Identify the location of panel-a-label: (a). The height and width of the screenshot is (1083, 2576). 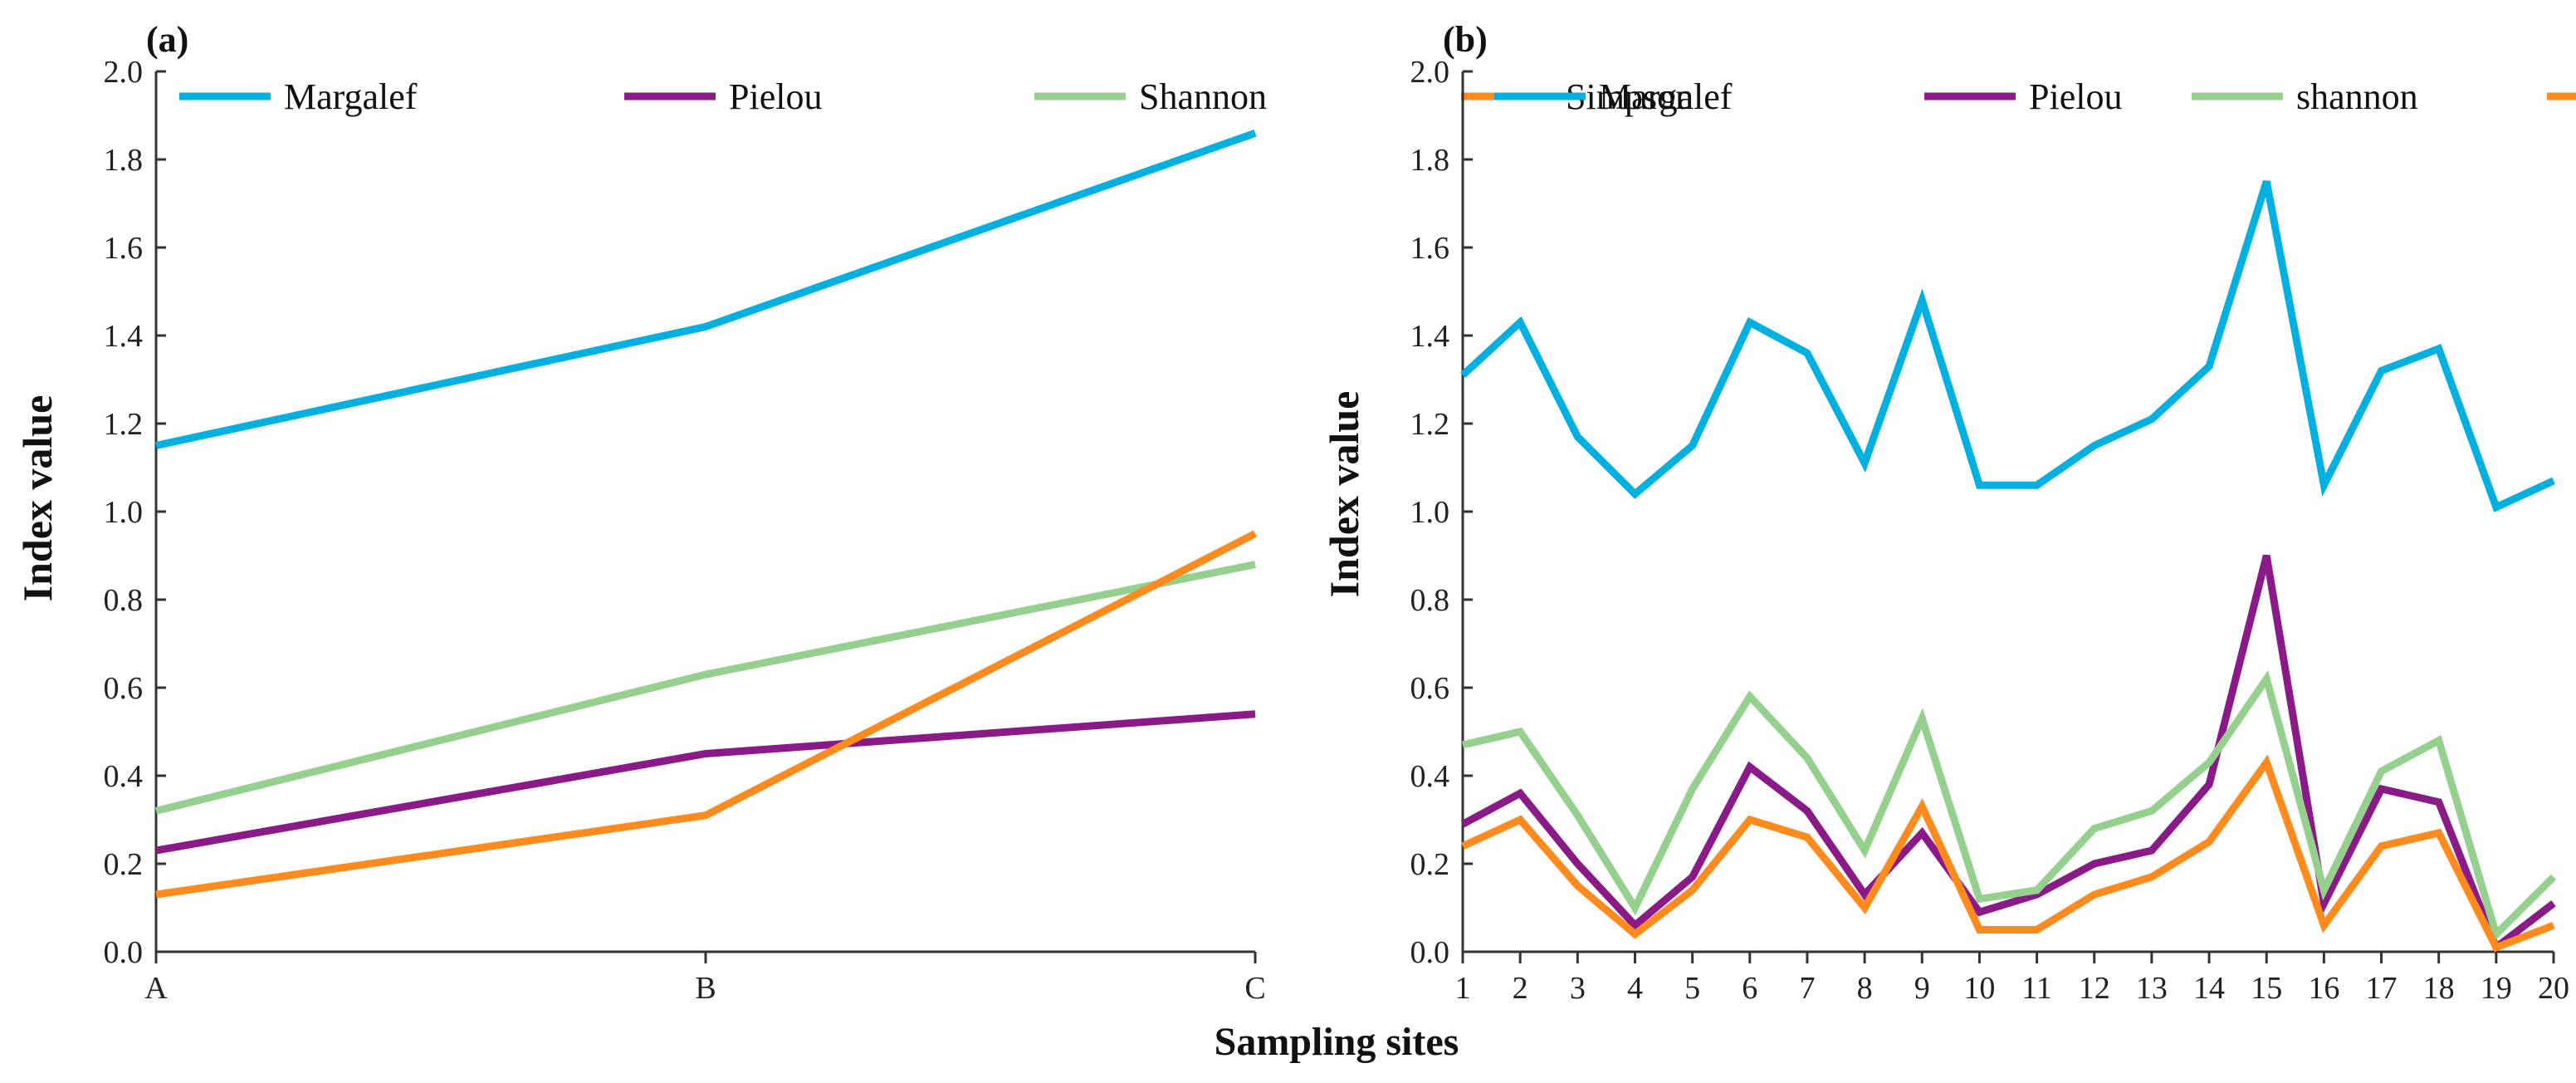
(167, 40).